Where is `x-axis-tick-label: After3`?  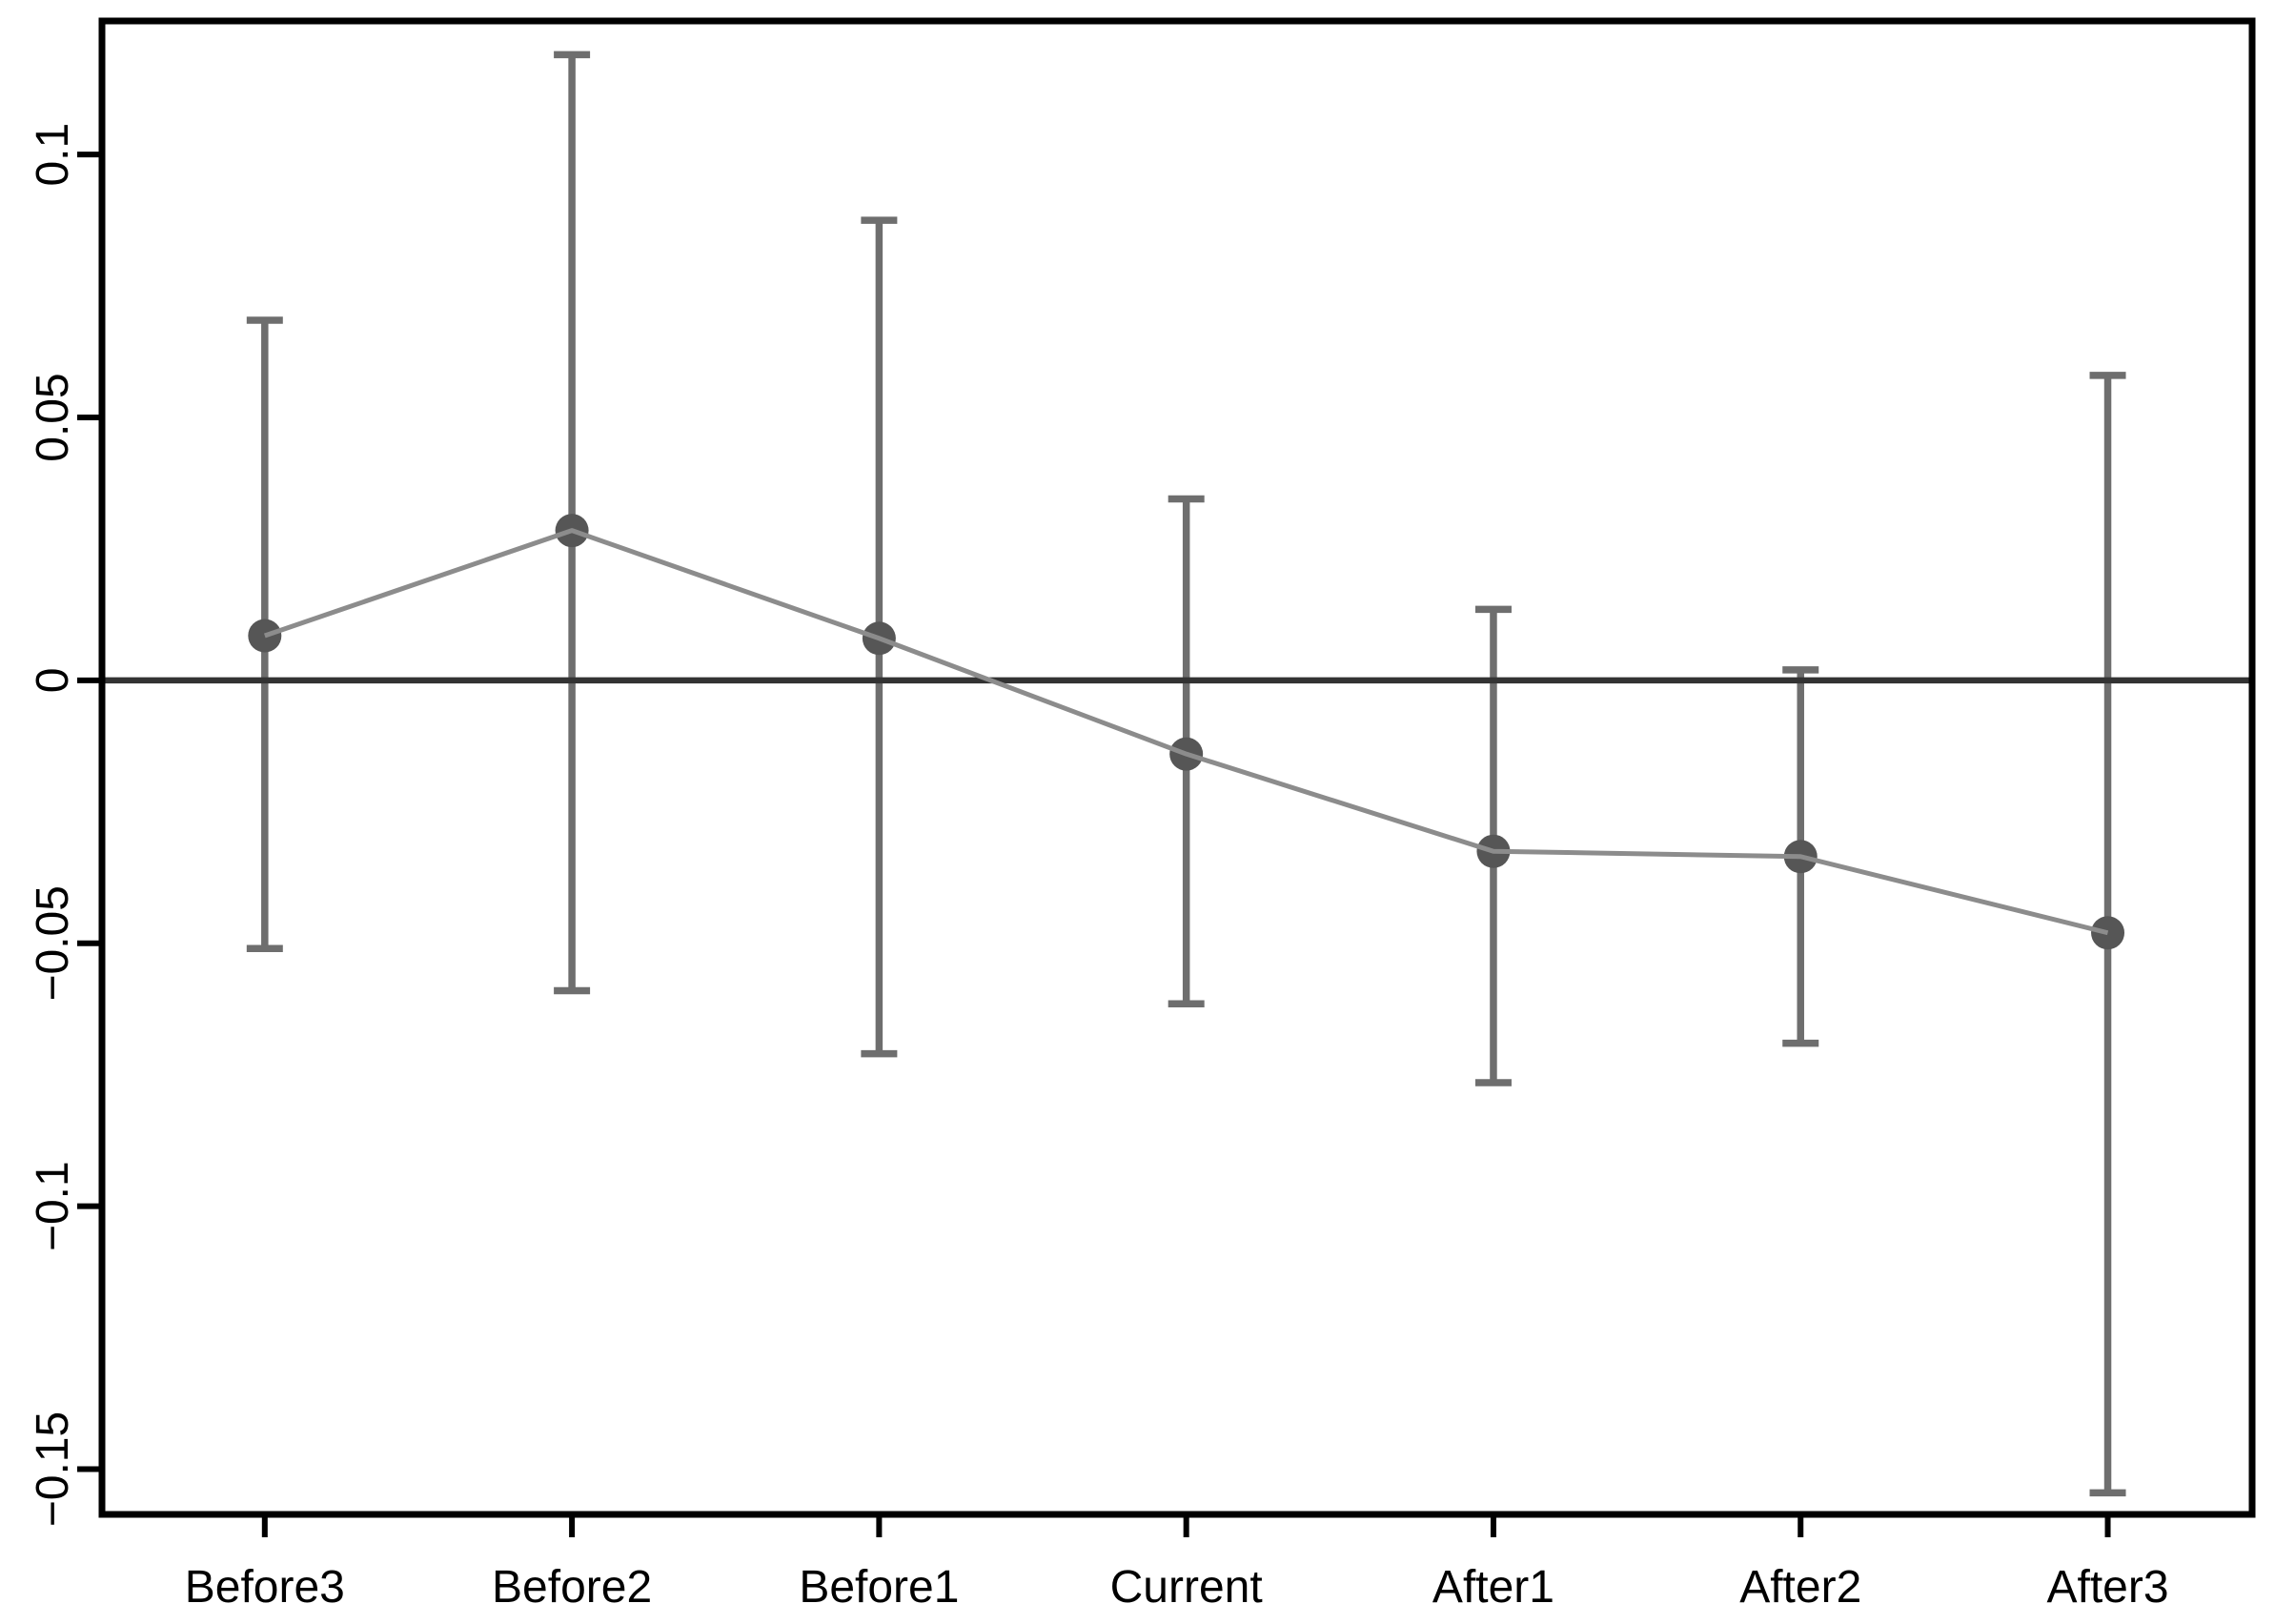
x-axis-tick-label: After3 is located at coordinates (2107, 1587).